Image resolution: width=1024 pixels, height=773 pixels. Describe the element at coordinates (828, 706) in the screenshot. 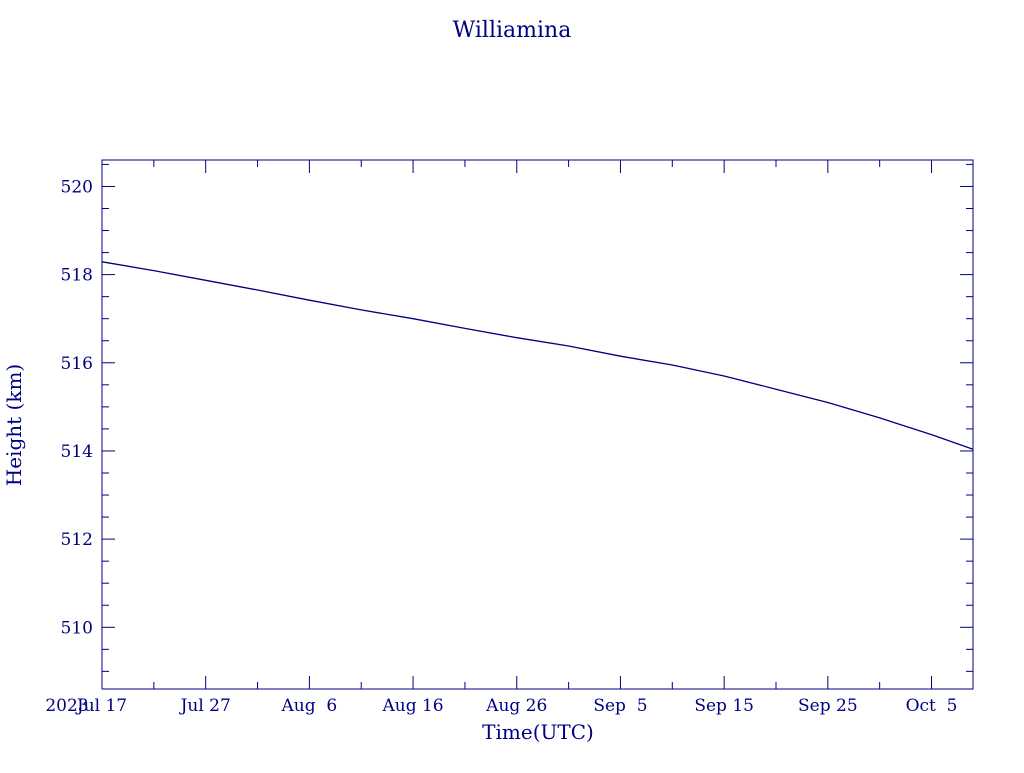

I see `x-tick-label: Sep 25` at that location.